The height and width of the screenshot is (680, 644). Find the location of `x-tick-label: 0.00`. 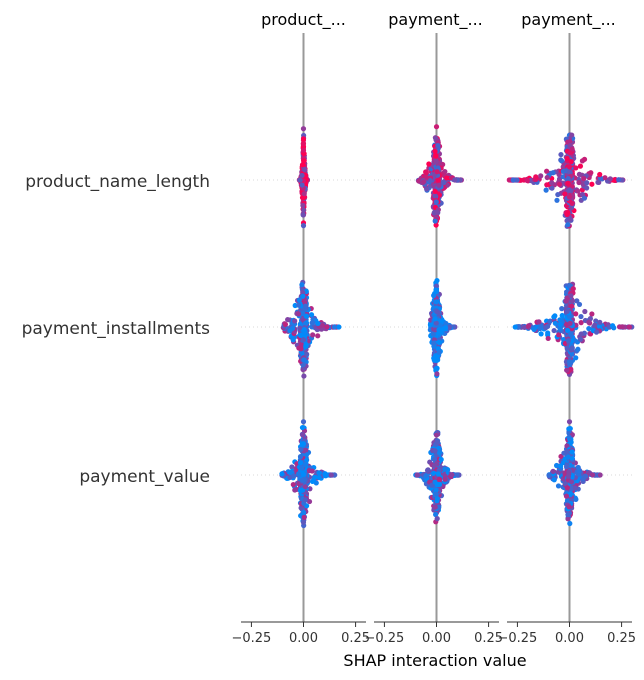

x-tick-label: 0.00 is located at coordinates (303, 638).